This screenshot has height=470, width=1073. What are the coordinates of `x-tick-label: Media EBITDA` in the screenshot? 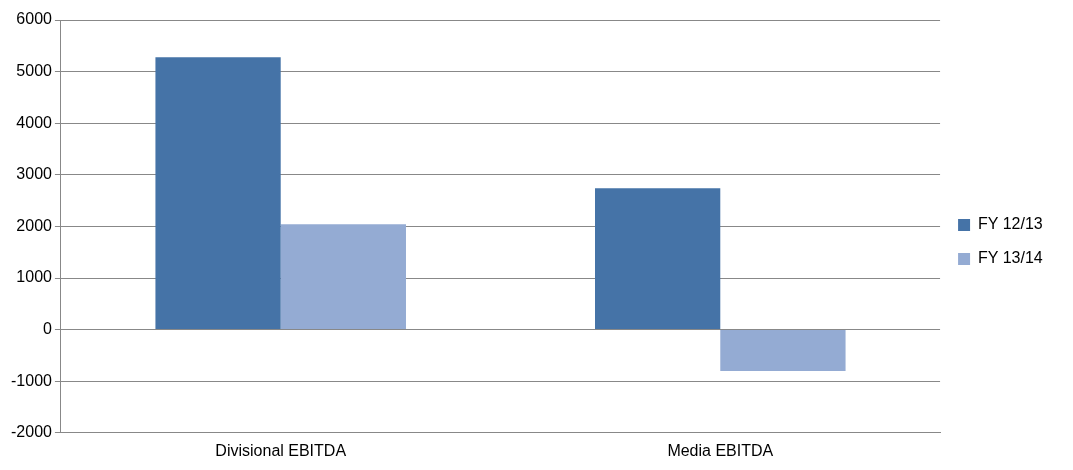 It's located at (720, 450).